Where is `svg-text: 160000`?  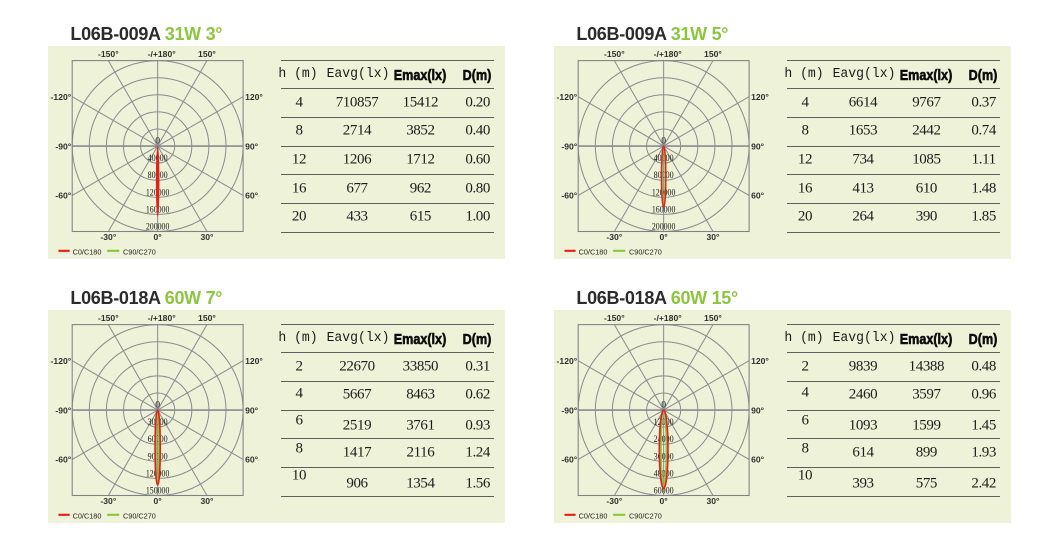 svg-text: 160000 is located at coordinates (664, 209).